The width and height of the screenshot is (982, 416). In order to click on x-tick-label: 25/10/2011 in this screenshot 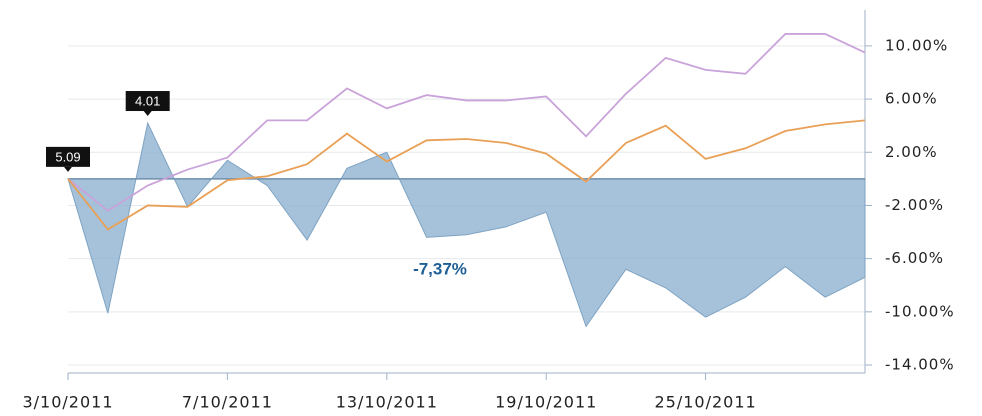, I will do `click(705, 402)`.